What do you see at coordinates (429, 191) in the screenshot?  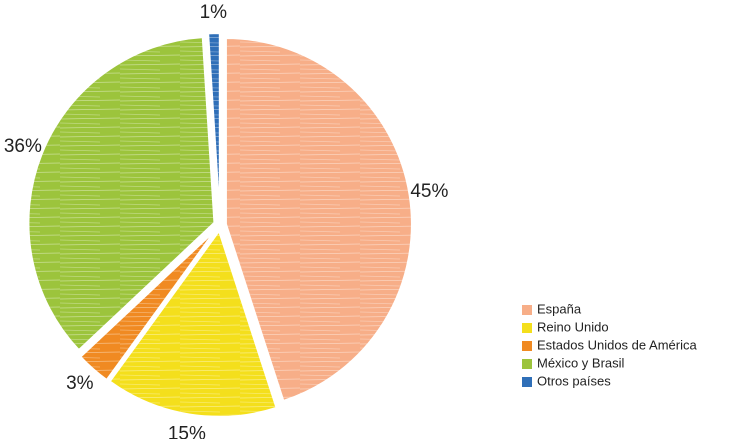 I see `data-label: 45%` at bounding box center [429, 191].